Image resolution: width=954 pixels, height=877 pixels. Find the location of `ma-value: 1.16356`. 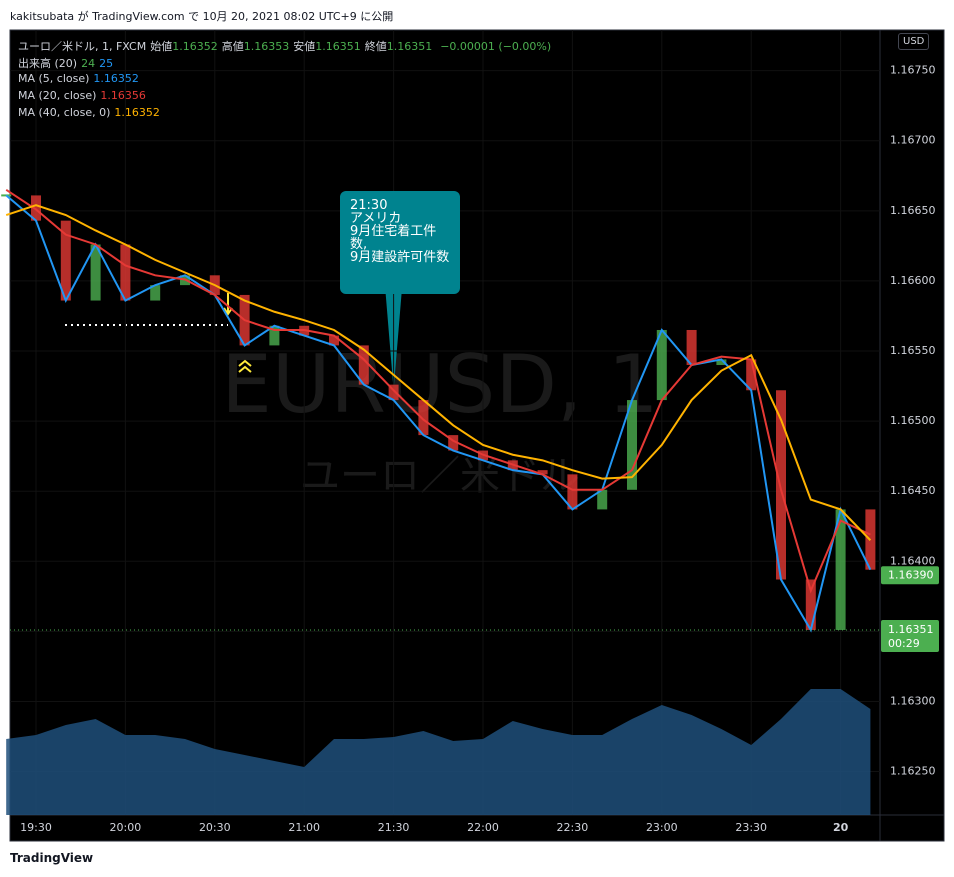

ma-value: 1.16356 is located at coordinates (123, 95).